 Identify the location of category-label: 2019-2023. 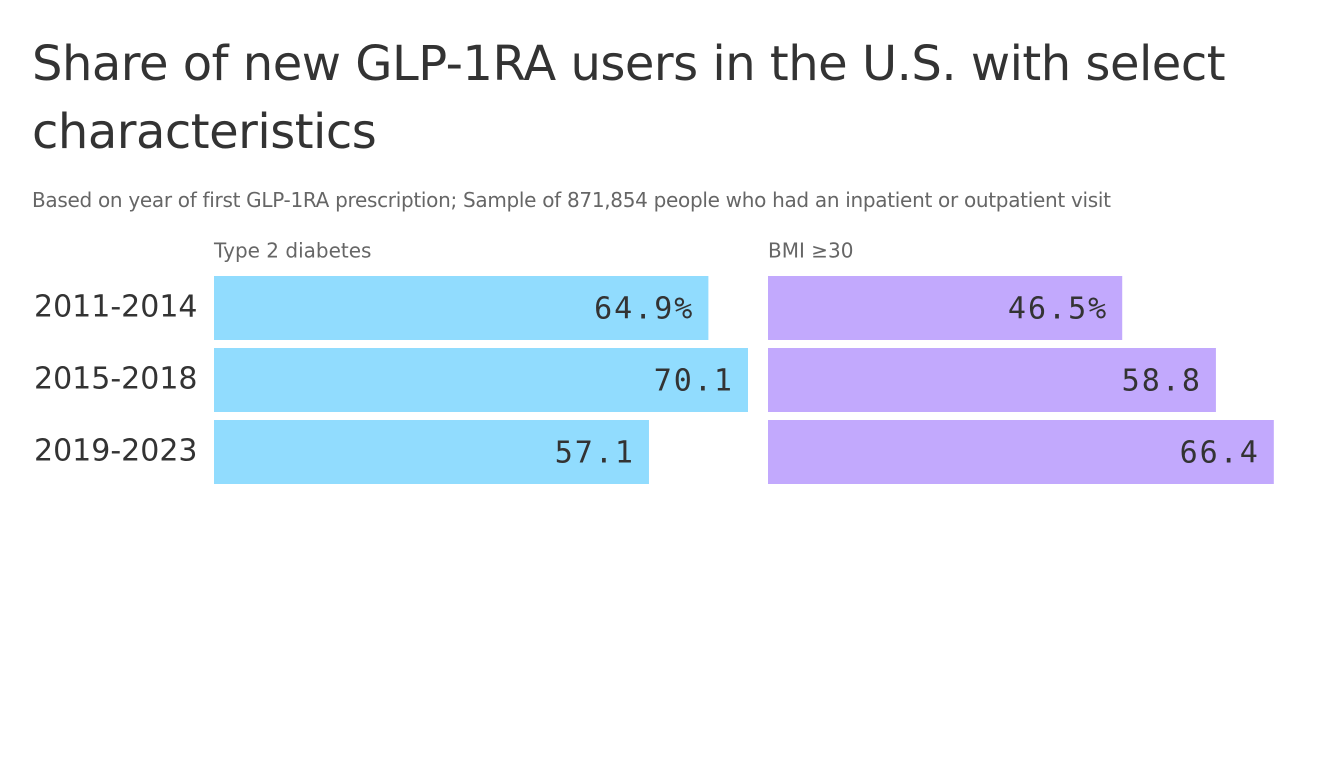
(116, 451).